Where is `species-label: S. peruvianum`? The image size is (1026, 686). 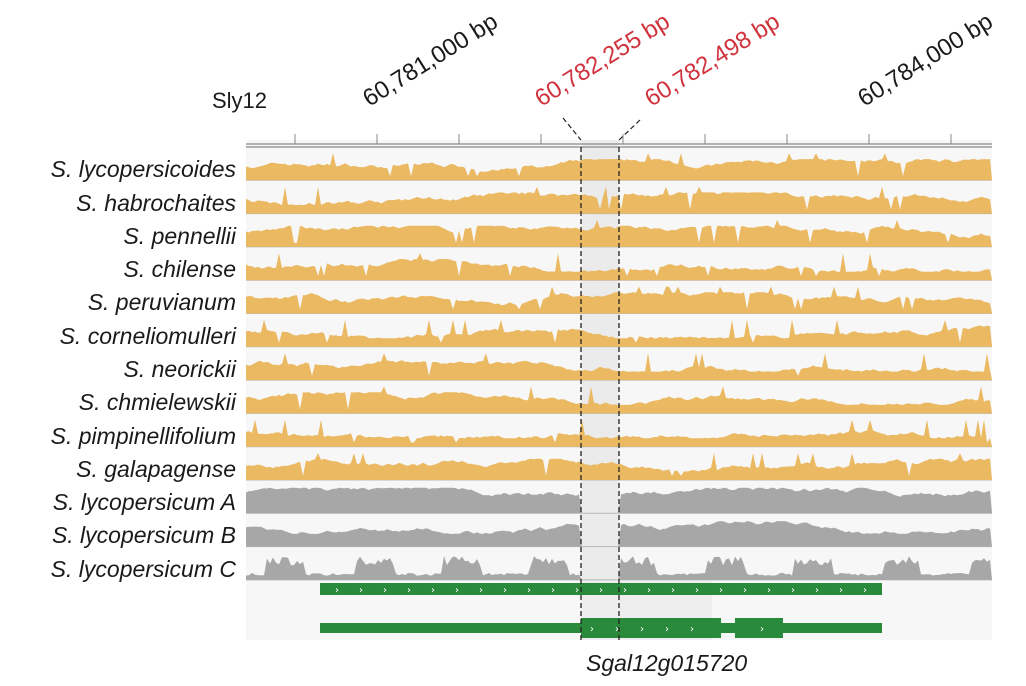
species-label: S. peruvianum is located at coordinates (161, 302).